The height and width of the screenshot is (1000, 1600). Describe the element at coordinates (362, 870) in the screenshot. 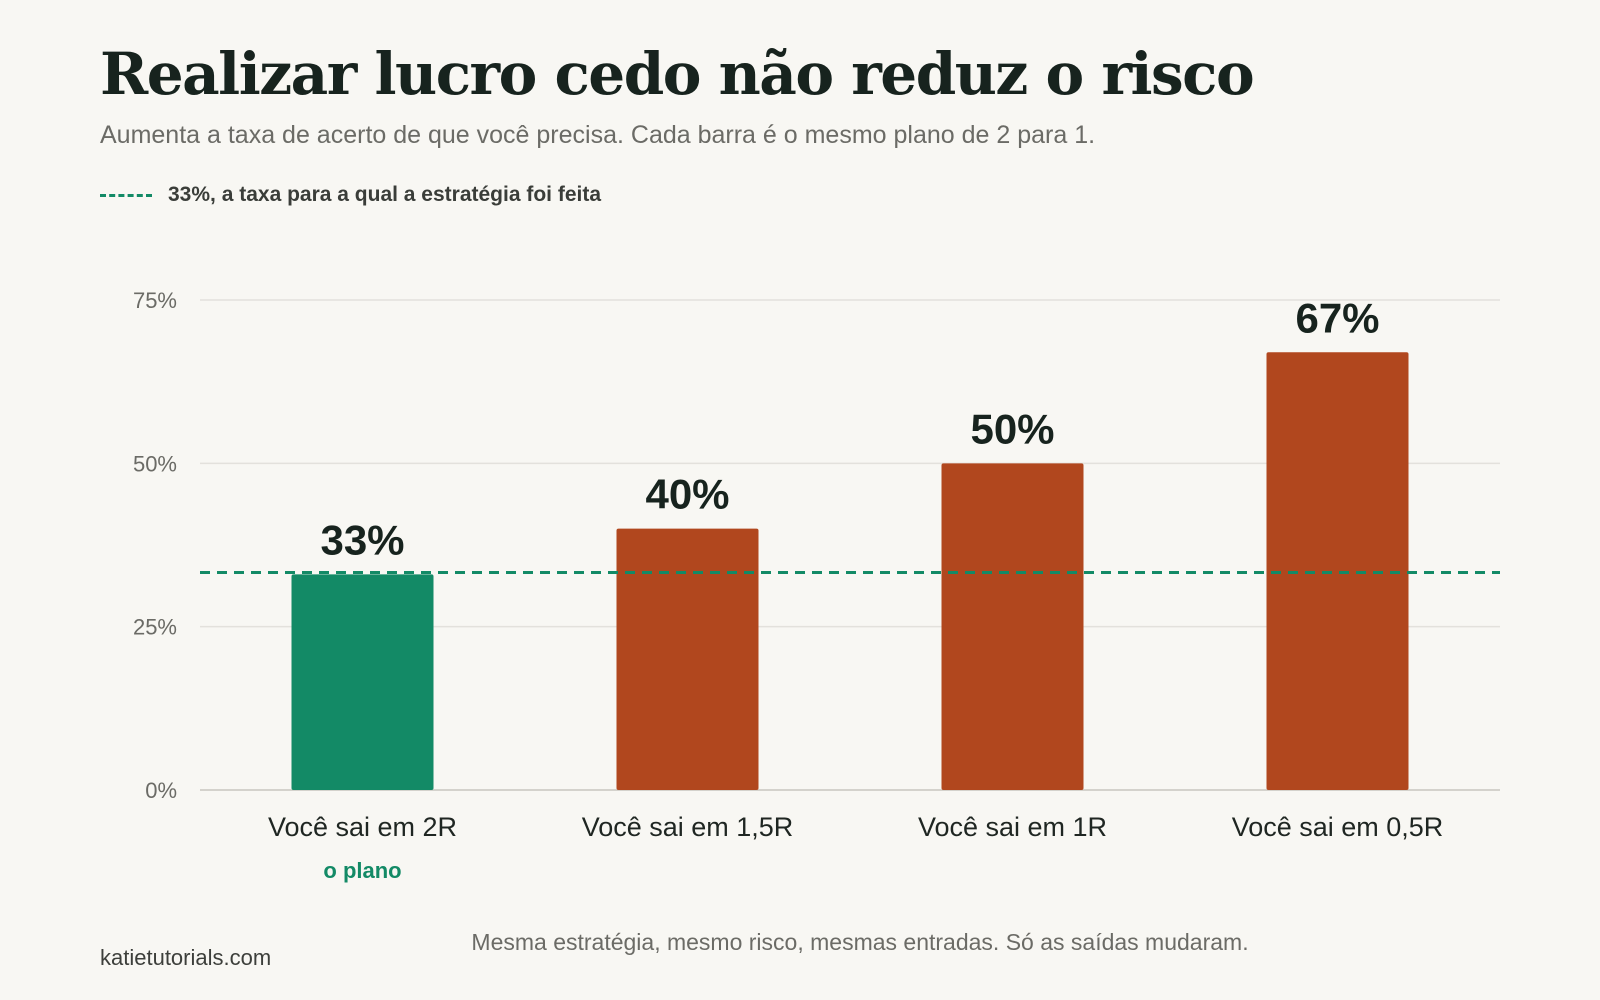

I see `x-category-note: o plano` at that location.